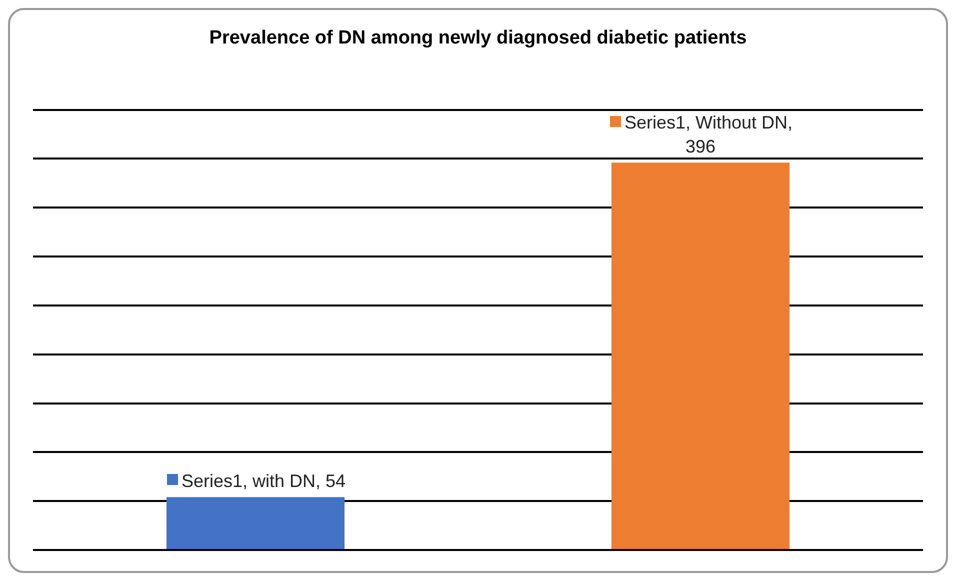 Image resolution: width=958 pixels, height=583 pixels. I want to click on data-label: Series1, with DN, 54, so click(263, 481).